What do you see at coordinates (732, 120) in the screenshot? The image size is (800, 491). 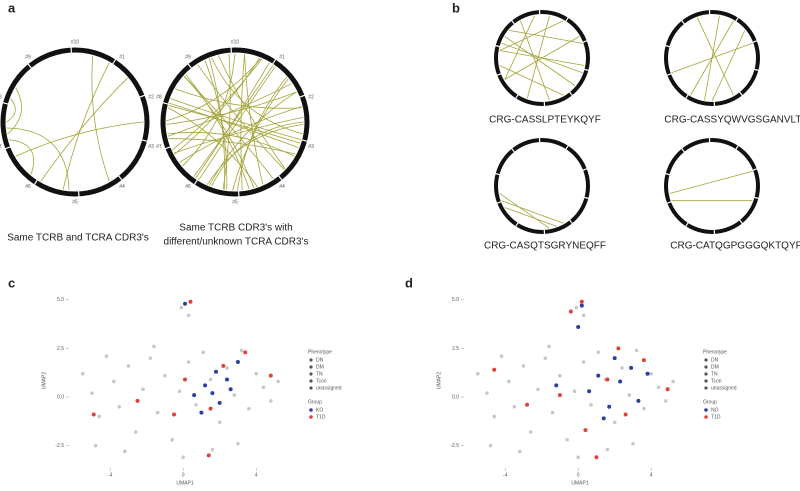 I see `caption: CRG-CASSYQWVGSGANVLTF` at bounding box center [732, 120].